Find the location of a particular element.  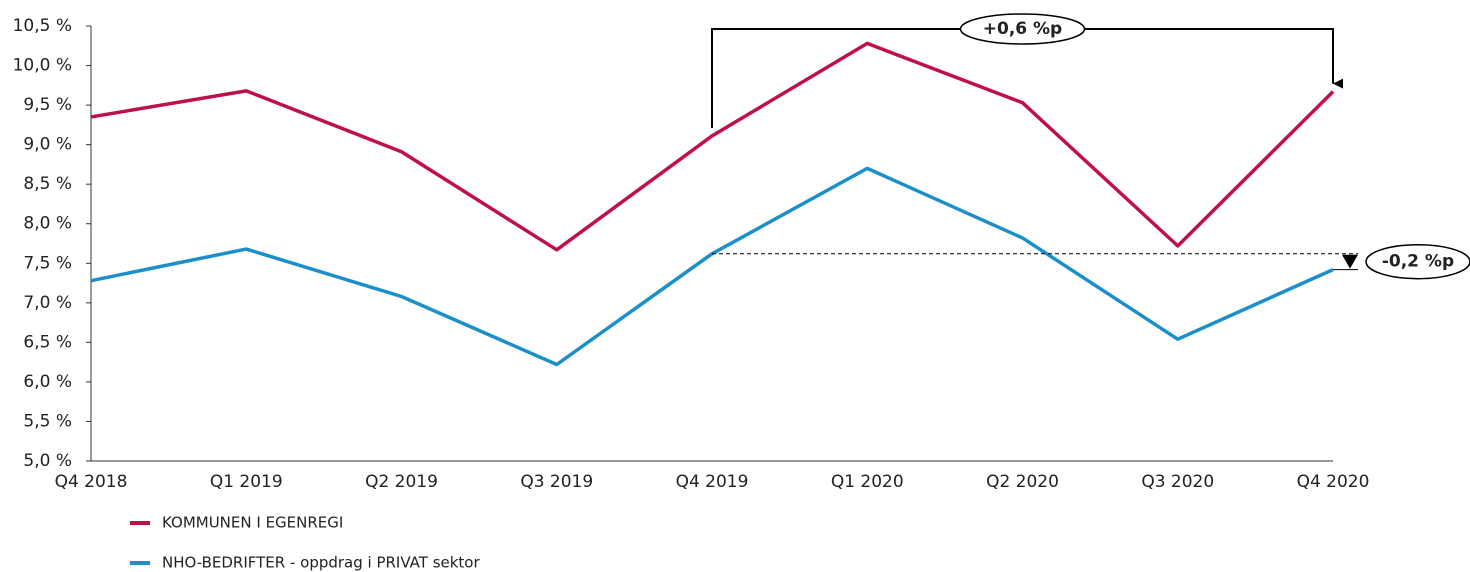

annotation-text: +0,6 %p is located at coordinates (1022, 29).